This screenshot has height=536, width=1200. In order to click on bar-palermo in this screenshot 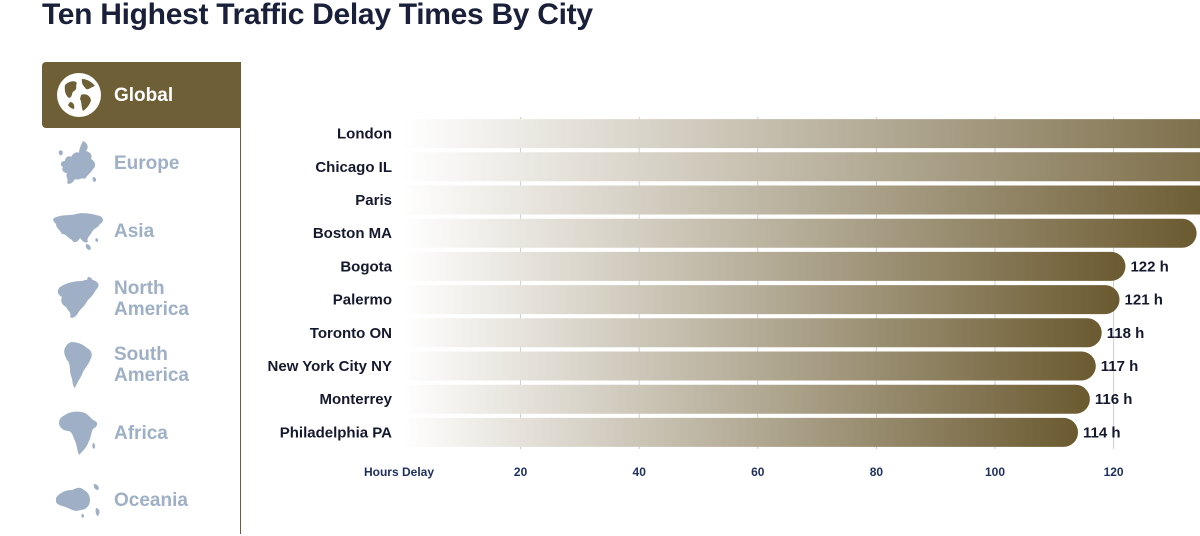, I will do `click(761, 300)`.